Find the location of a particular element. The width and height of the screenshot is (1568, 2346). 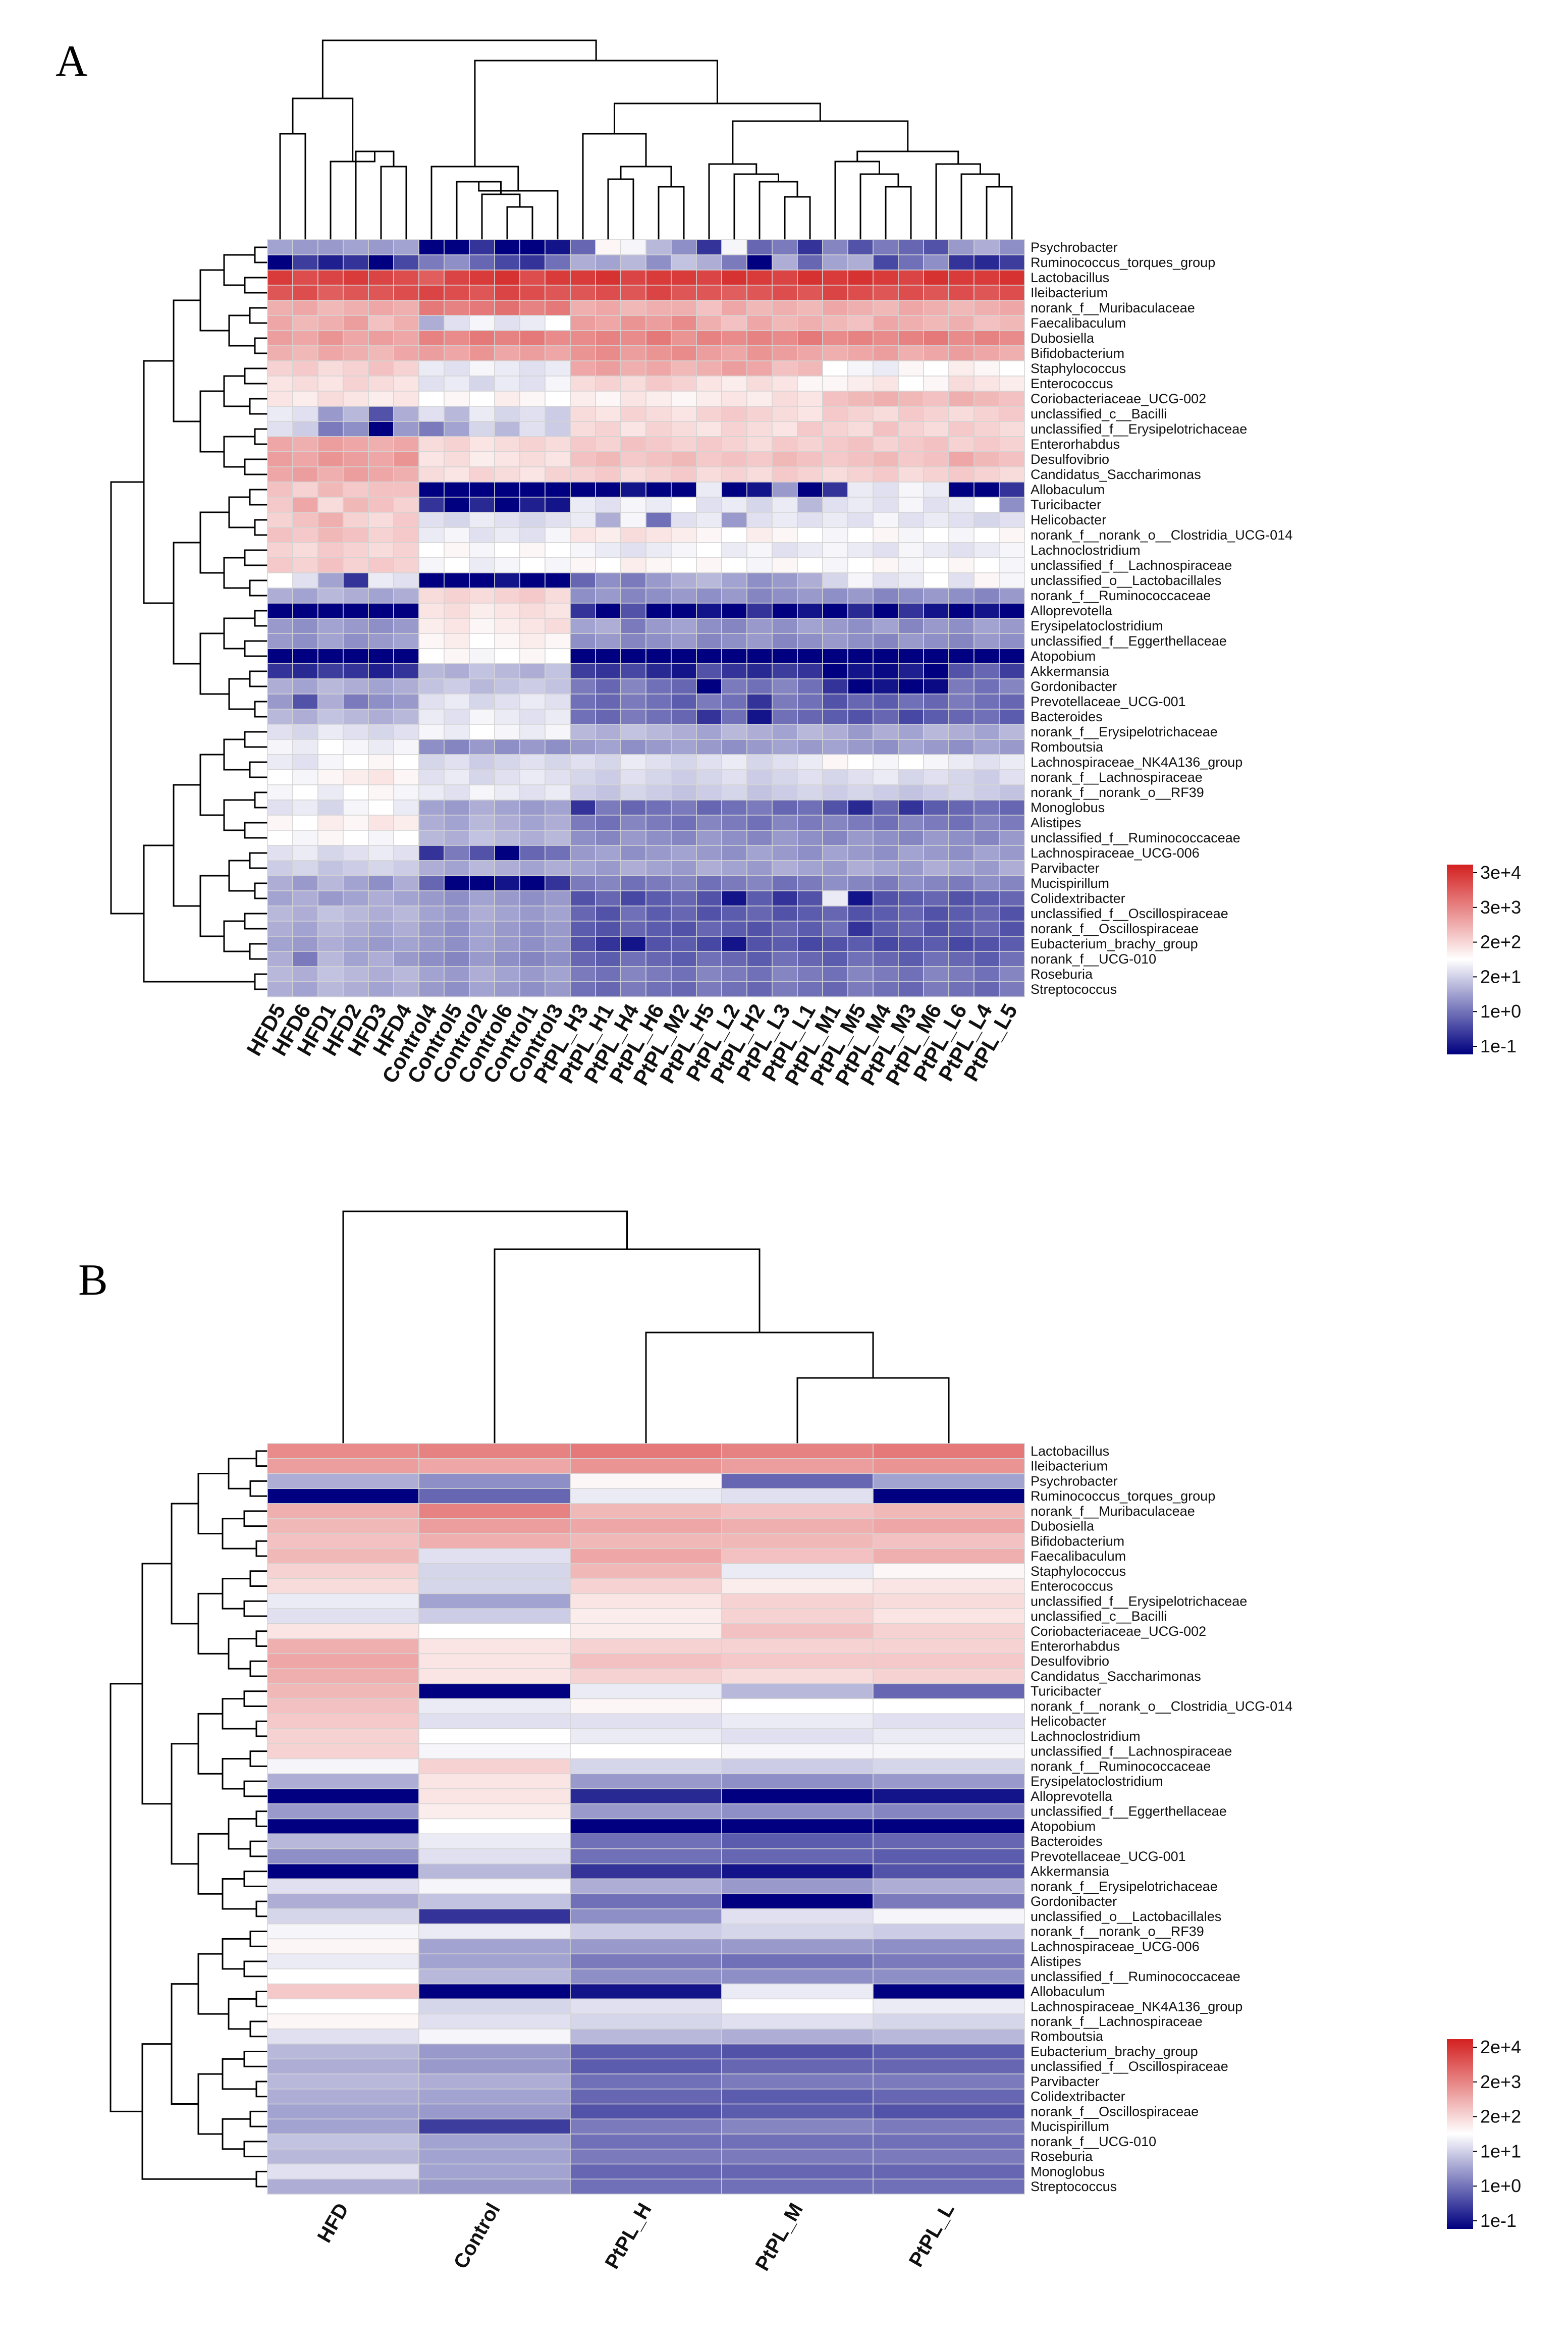

taxon-label: Candidatus_Saccharimonas is located at coordinates (1116, 474).